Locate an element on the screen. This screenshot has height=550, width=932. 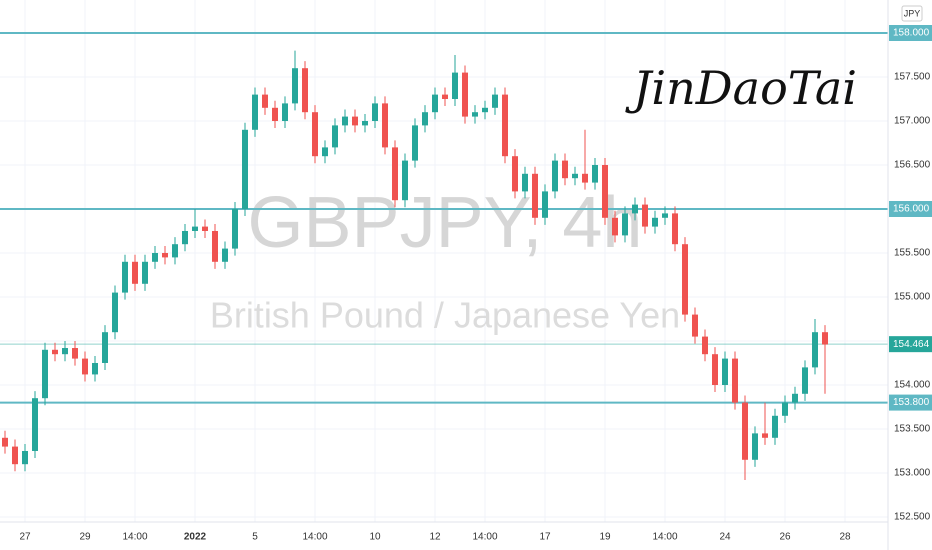
y-tick-label: 153.500 is located at coordinates (912, 429).